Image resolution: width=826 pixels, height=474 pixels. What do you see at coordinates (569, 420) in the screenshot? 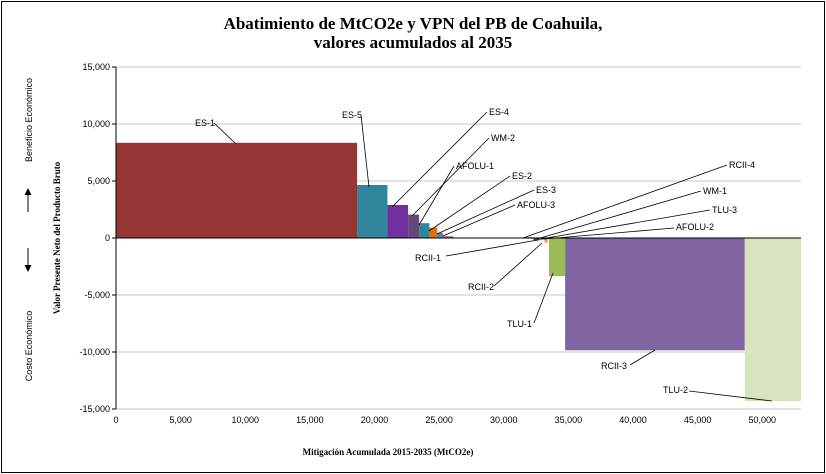
I see `x-tick-label: 35,000` at bounding box center [569, 420].